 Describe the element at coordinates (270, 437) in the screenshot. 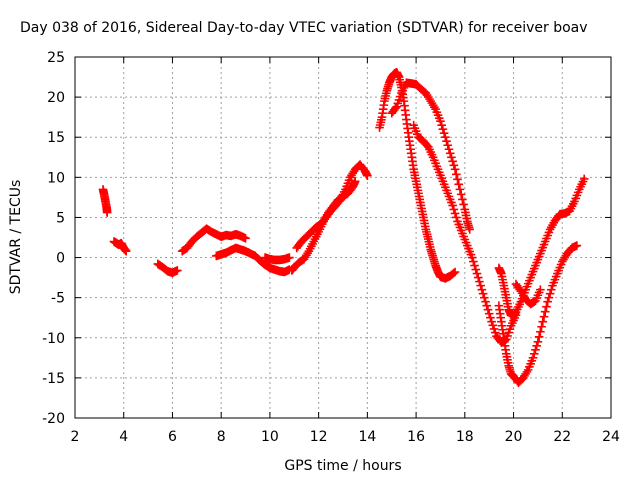

I see `x-tick-label: 10` at that location.